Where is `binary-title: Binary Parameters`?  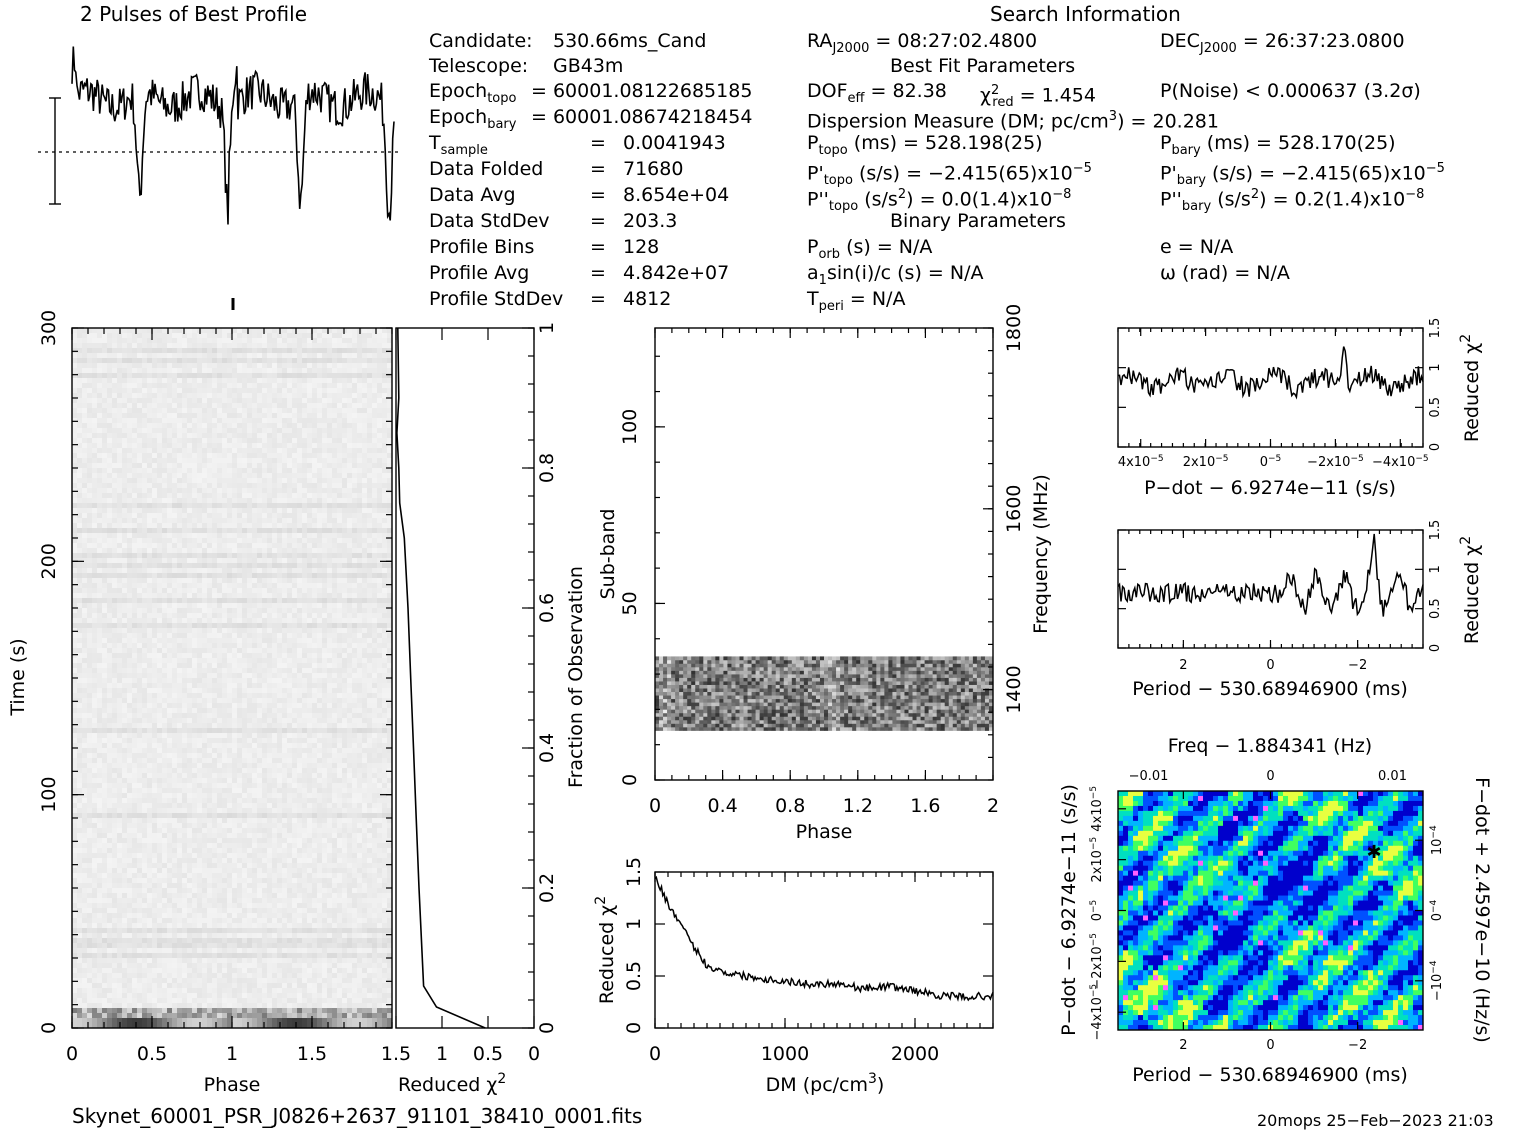 binary-title: Binary Parameters is located at coordinates (978, 221).